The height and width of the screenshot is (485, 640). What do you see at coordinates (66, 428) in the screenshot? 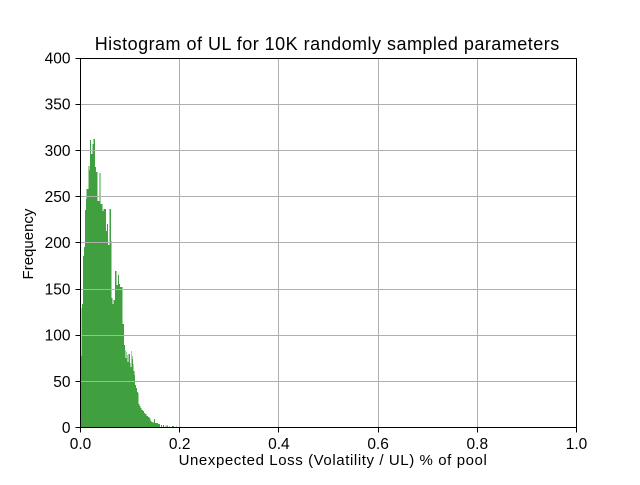
I see `svg-text: 0` at bounding box center [66, 428].